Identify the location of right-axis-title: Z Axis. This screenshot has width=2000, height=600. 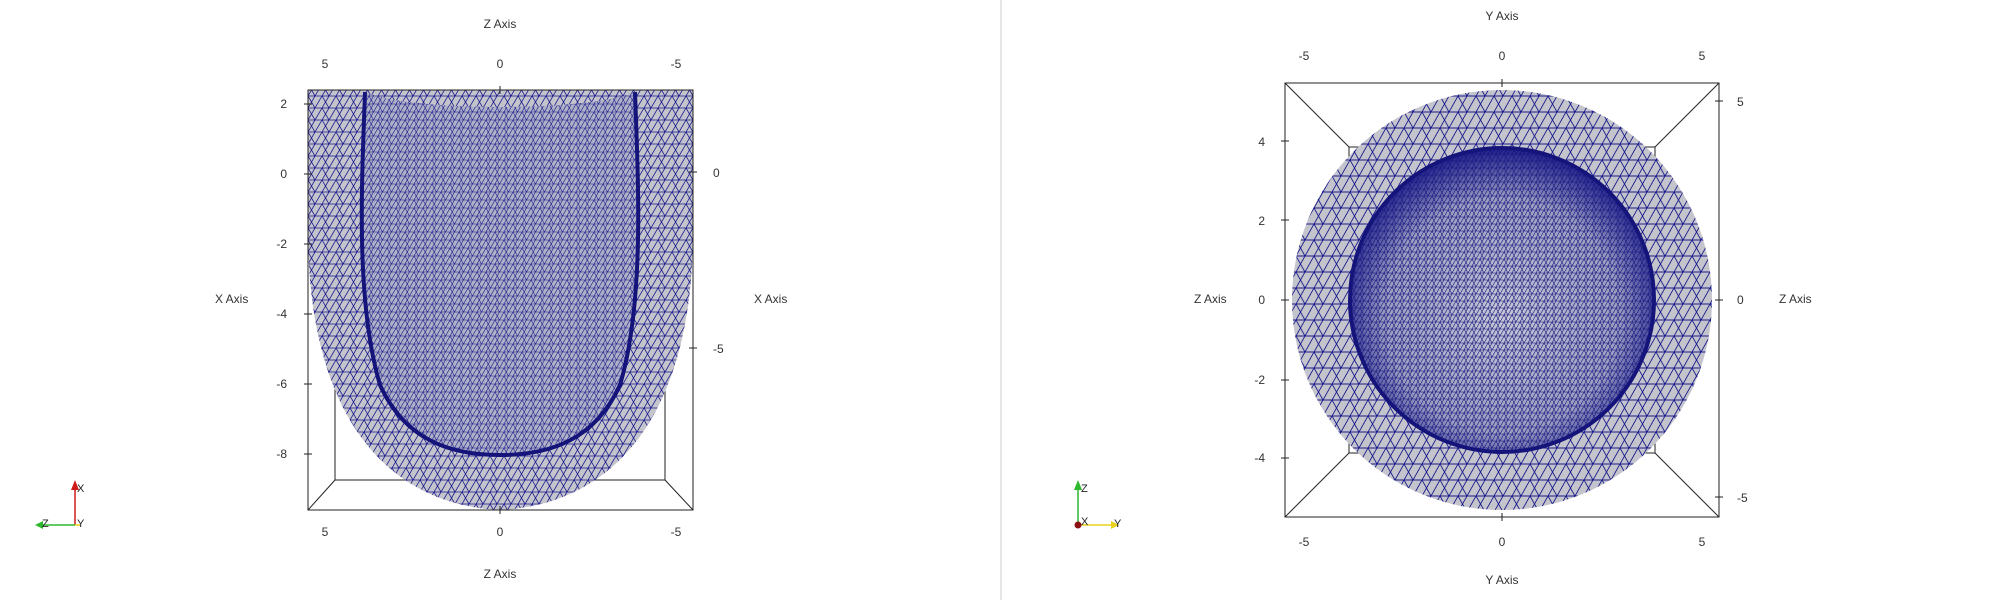
(1795, 299).